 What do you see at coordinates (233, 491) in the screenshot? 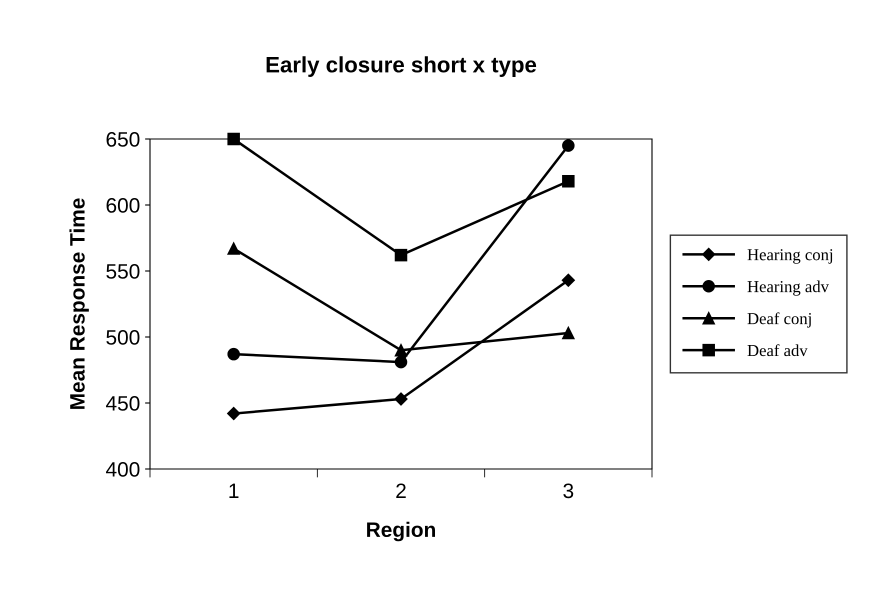
I see `x-tick-label: 1` at bounding box center [233, 491].